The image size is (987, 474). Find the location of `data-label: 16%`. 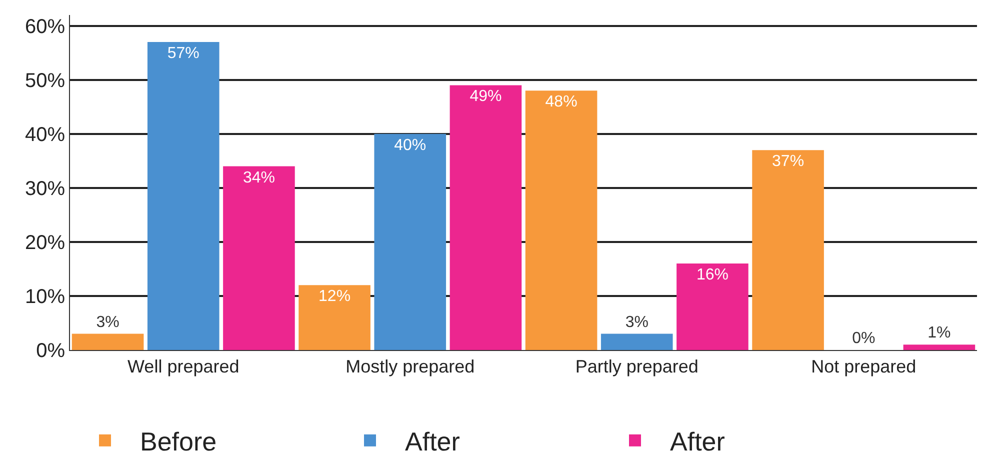

data-label: 16% is located at coordinates (712, 275).